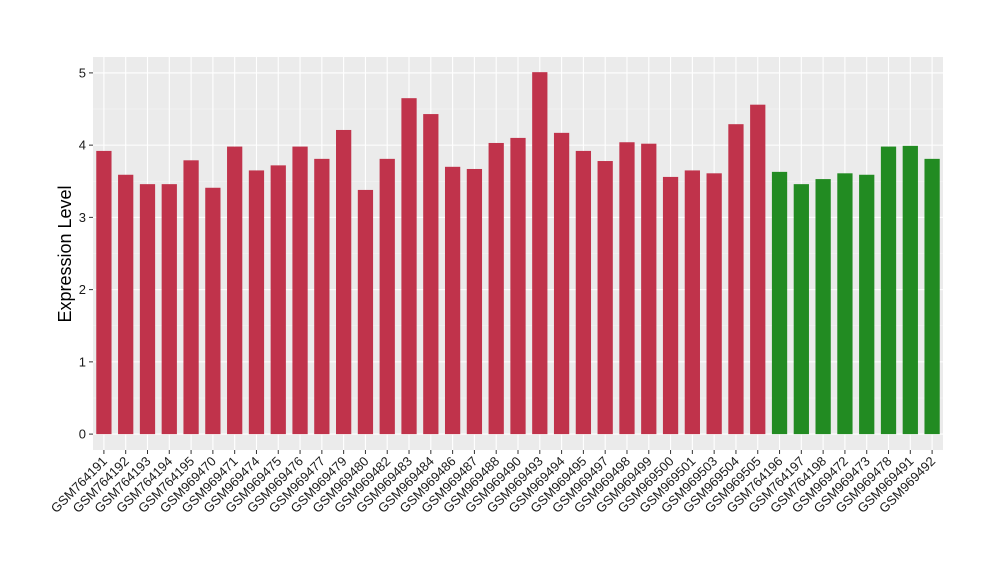 Image resolution: width=1000 pixels, height=580 pixels. What do you see at coordinates (82, 289) in the screenshot?
I see `y-tick-label: 2` at bounding box center [82, 289].